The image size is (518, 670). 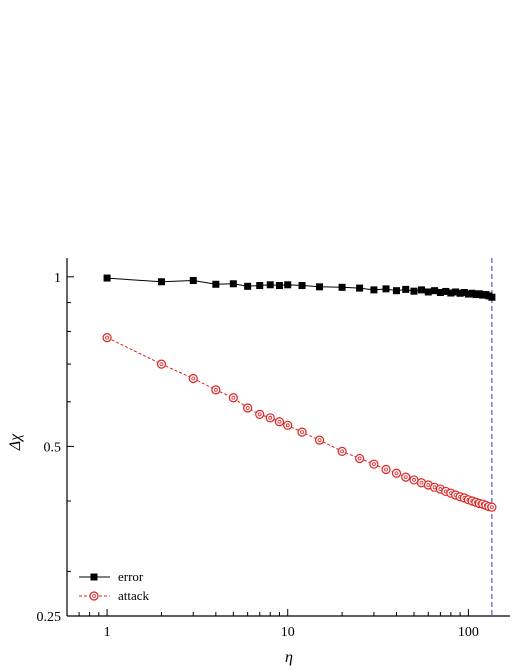 I want to click on series-error, so click(x=299, y=287).